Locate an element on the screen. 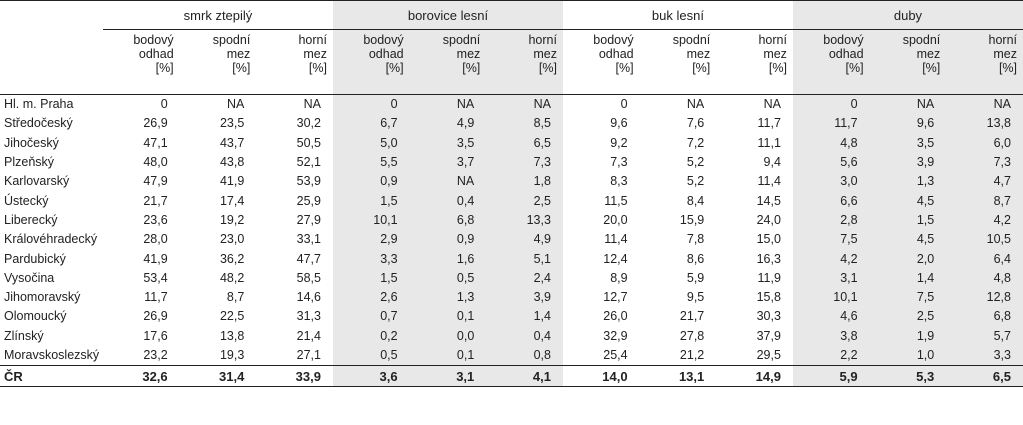  value-cell: 1,4 is located at coordinates (908, 278).